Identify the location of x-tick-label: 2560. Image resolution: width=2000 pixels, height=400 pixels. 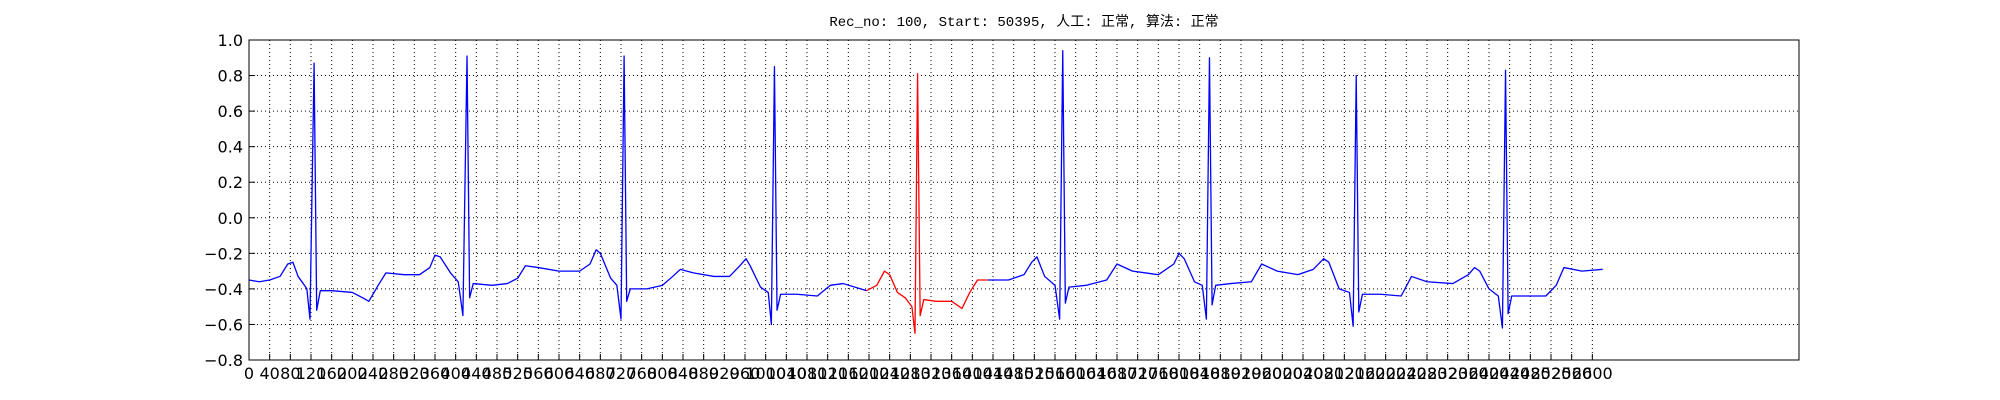
(1571, 373).